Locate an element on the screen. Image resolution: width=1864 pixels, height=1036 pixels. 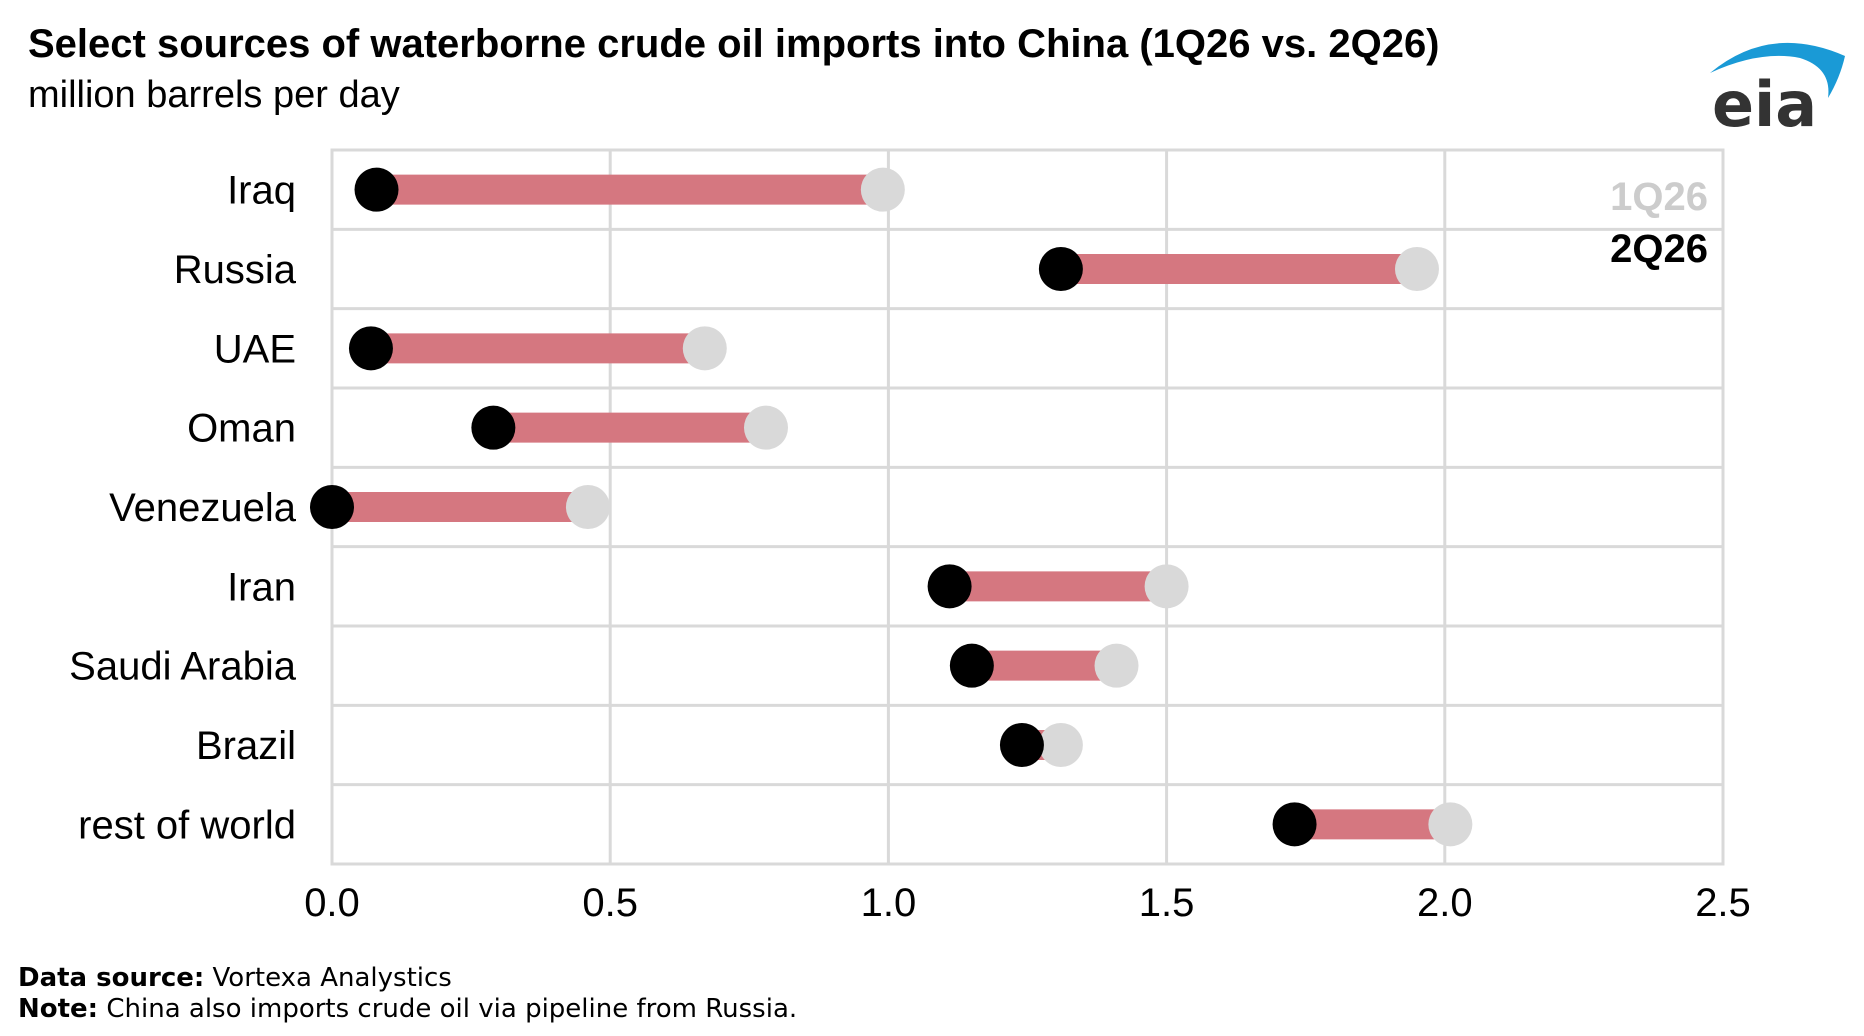
category-label: Venezuela is located at coordinates (203, 508).